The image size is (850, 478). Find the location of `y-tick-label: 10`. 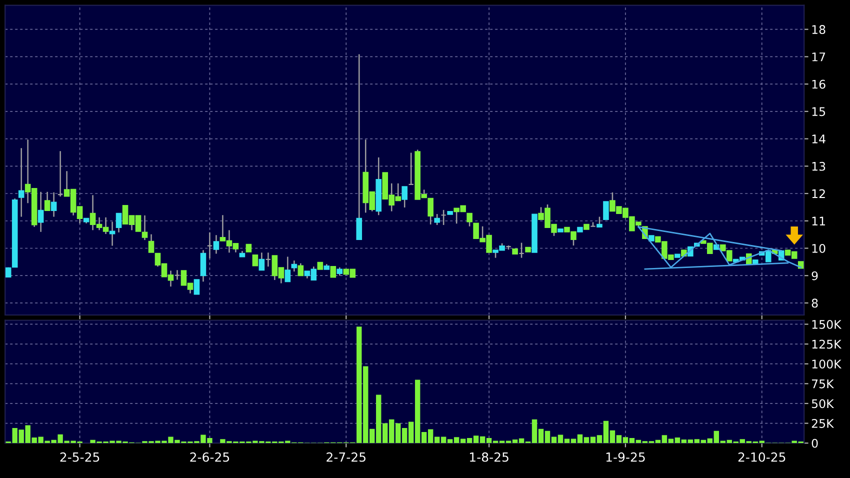

y-tick-label: 10 is located at coordinates (819, 248).